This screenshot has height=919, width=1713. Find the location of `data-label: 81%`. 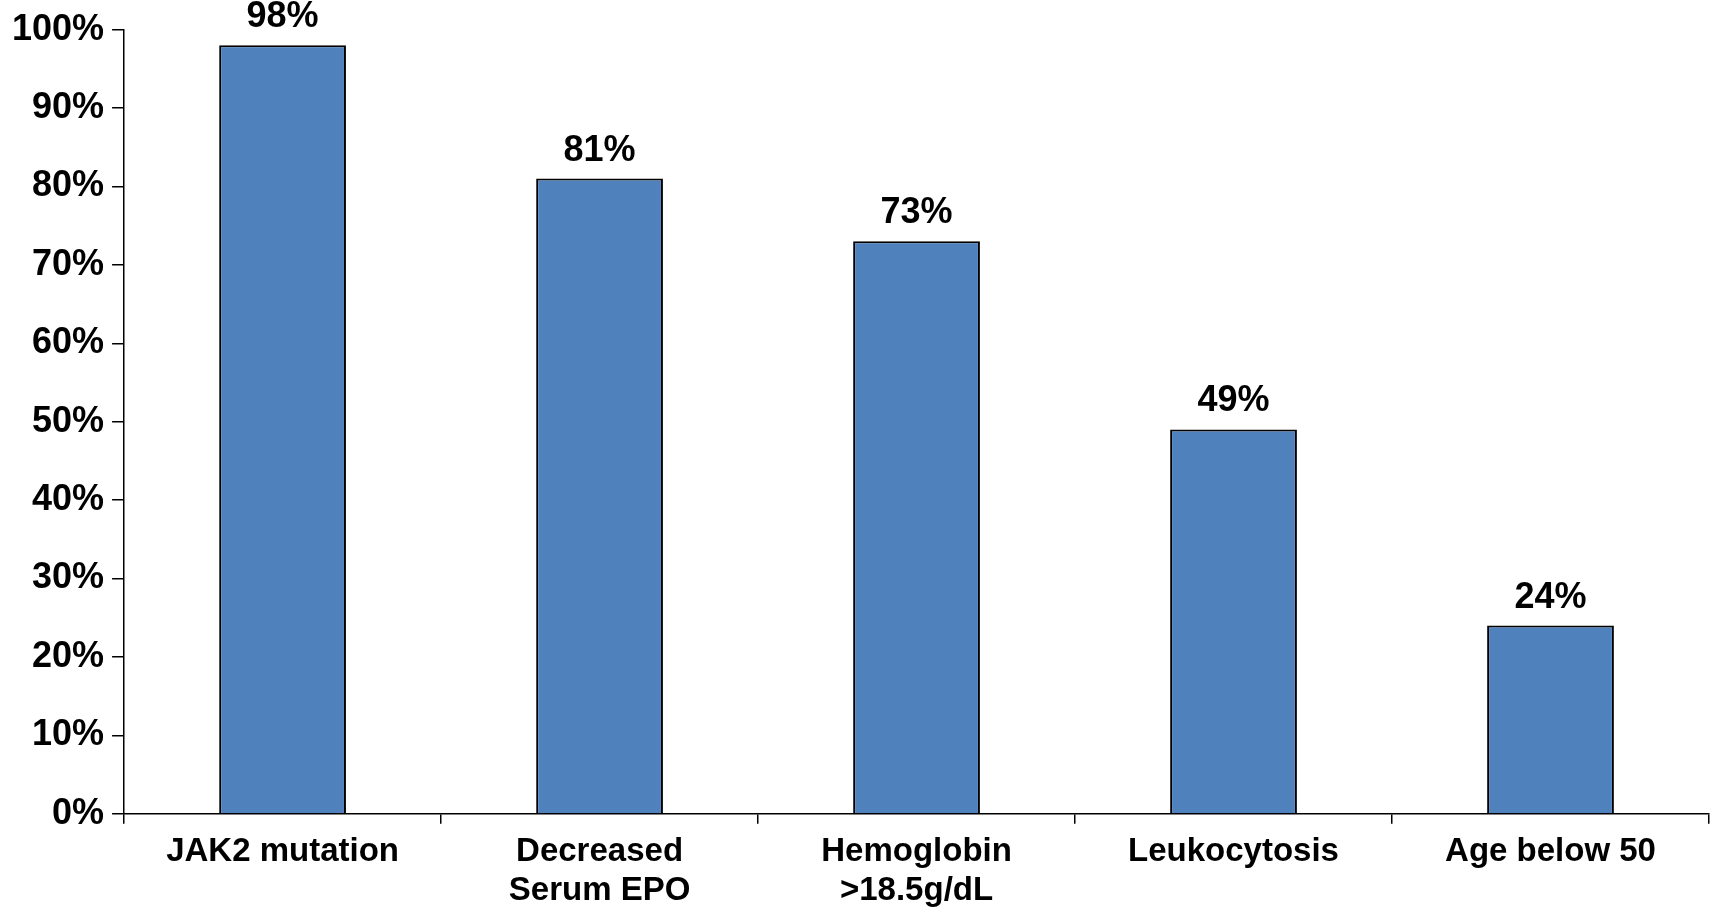

data-label: 81% is located at coordinates (599, 148).